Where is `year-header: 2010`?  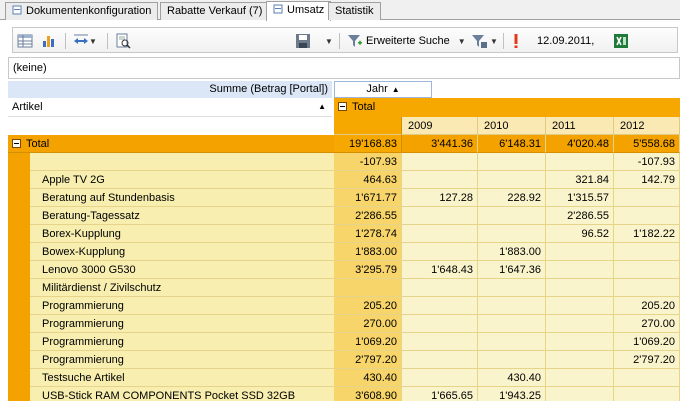
year-header: 2010 is located at coordinates (512, 126).